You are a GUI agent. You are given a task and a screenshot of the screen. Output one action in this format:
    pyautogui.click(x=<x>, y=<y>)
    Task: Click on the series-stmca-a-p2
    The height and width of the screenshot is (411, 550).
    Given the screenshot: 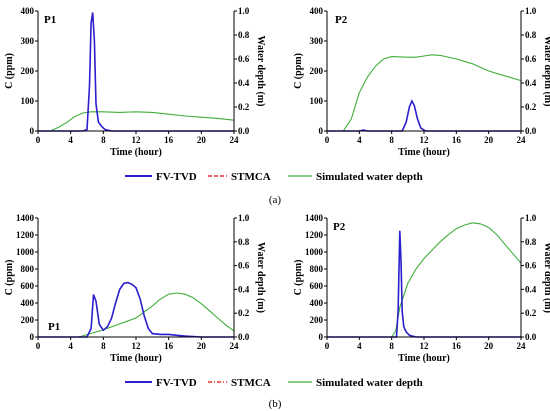 What is the action you would take?
    pyautogui.click(x=424, y=115)
    